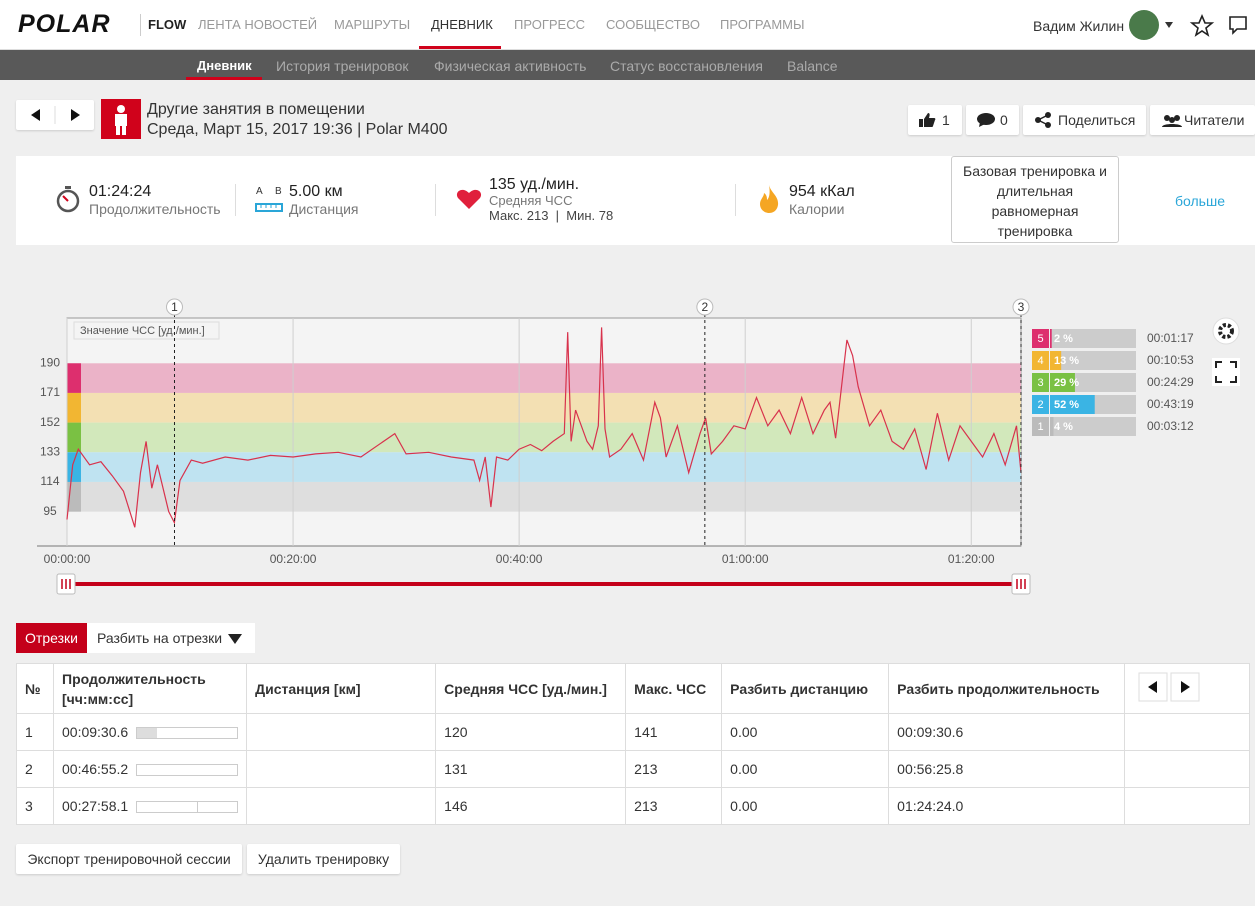 This screenshot has height=906, width=1255. What do you see at coordinates (316, 192) in the screenshot?
I see `distance-value: 5.00 км` at bounding box center [316, 192].